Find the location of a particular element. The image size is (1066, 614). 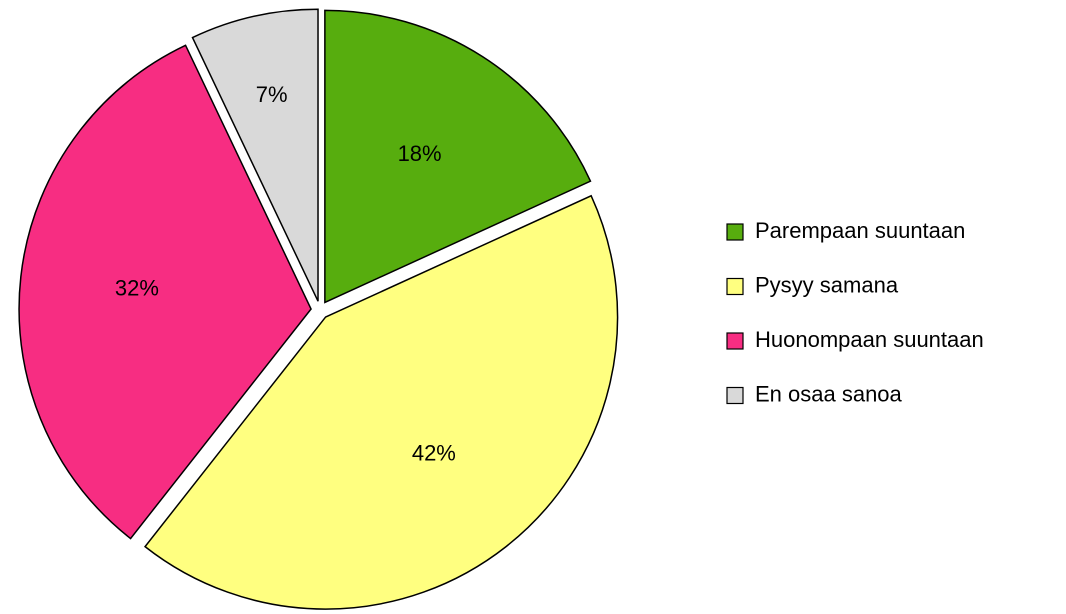

data-label: 18% is located at coordinates (420, 153).